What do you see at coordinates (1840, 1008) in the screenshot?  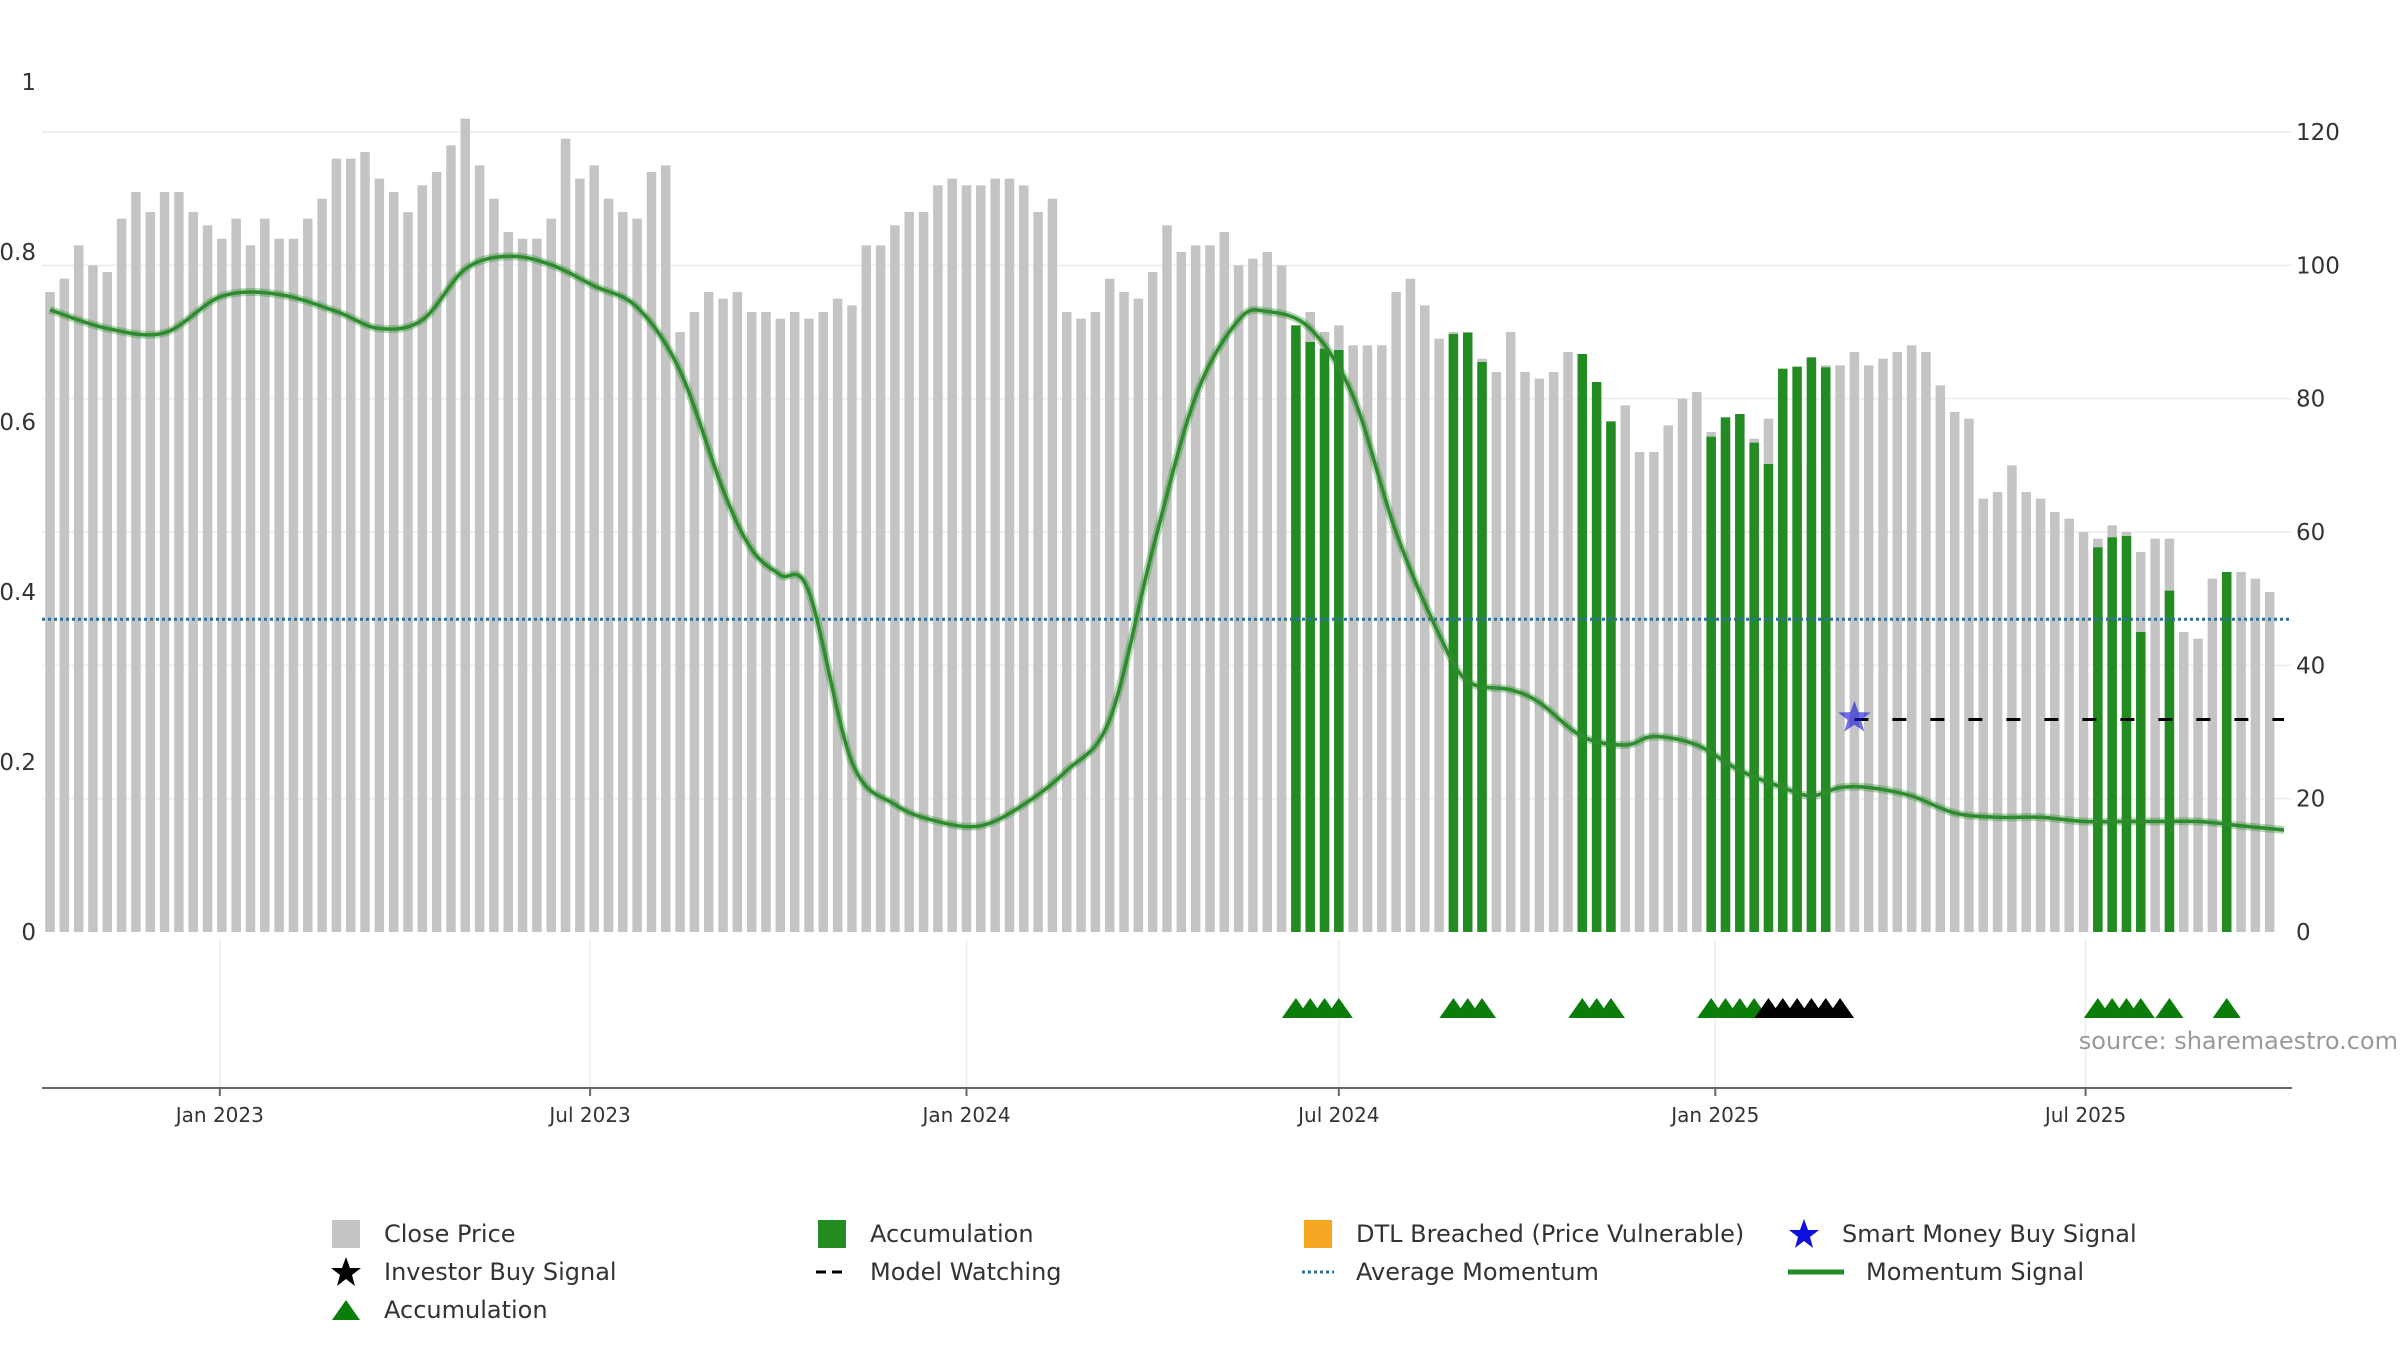 I see `investor-buy-triangle` at bounding box center [1840, 1008].